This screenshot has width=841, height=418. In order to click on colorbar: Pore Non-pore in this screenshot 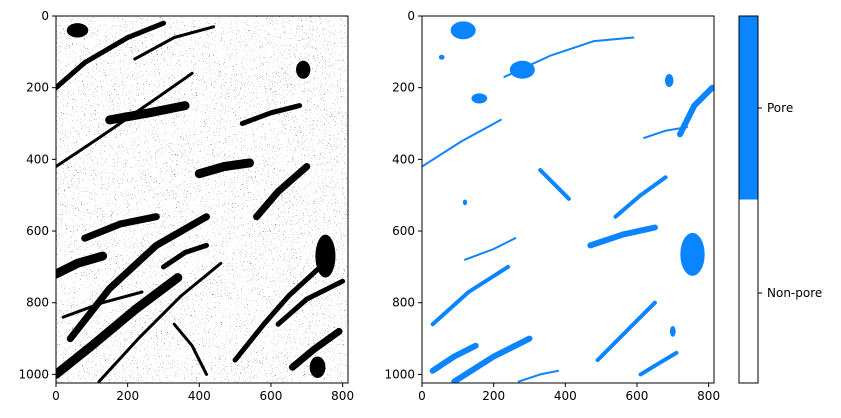, I will do `click(780, 199)`.